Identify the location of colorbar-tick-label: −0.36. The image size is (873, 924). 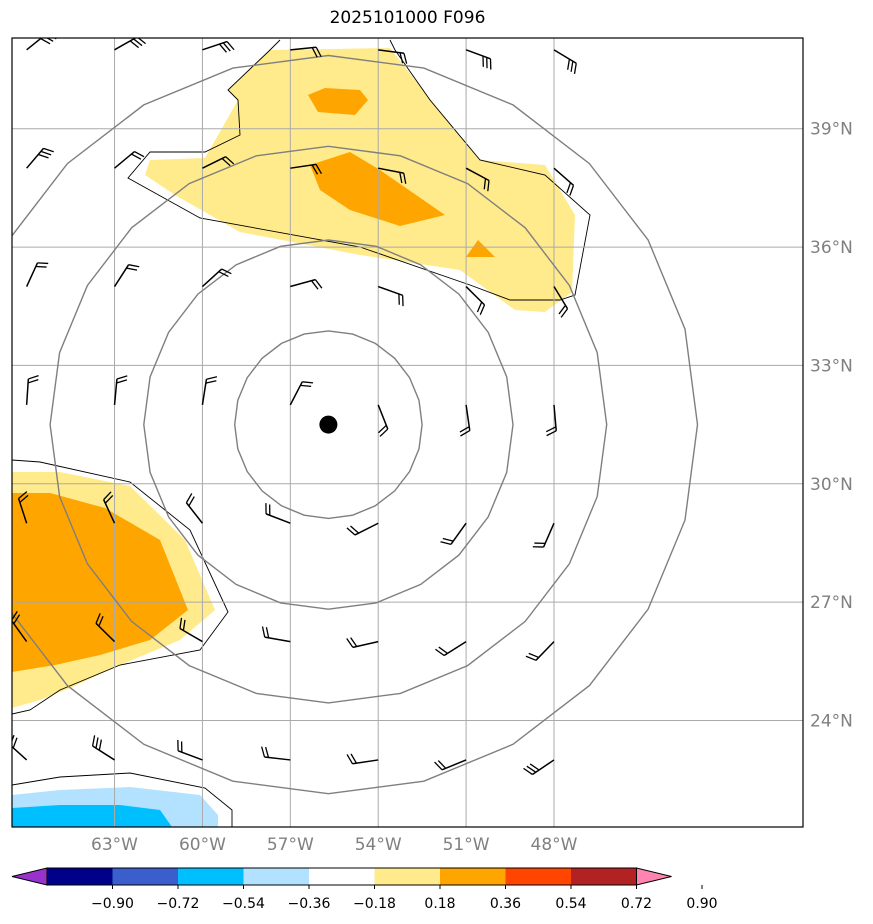
(309, 904).